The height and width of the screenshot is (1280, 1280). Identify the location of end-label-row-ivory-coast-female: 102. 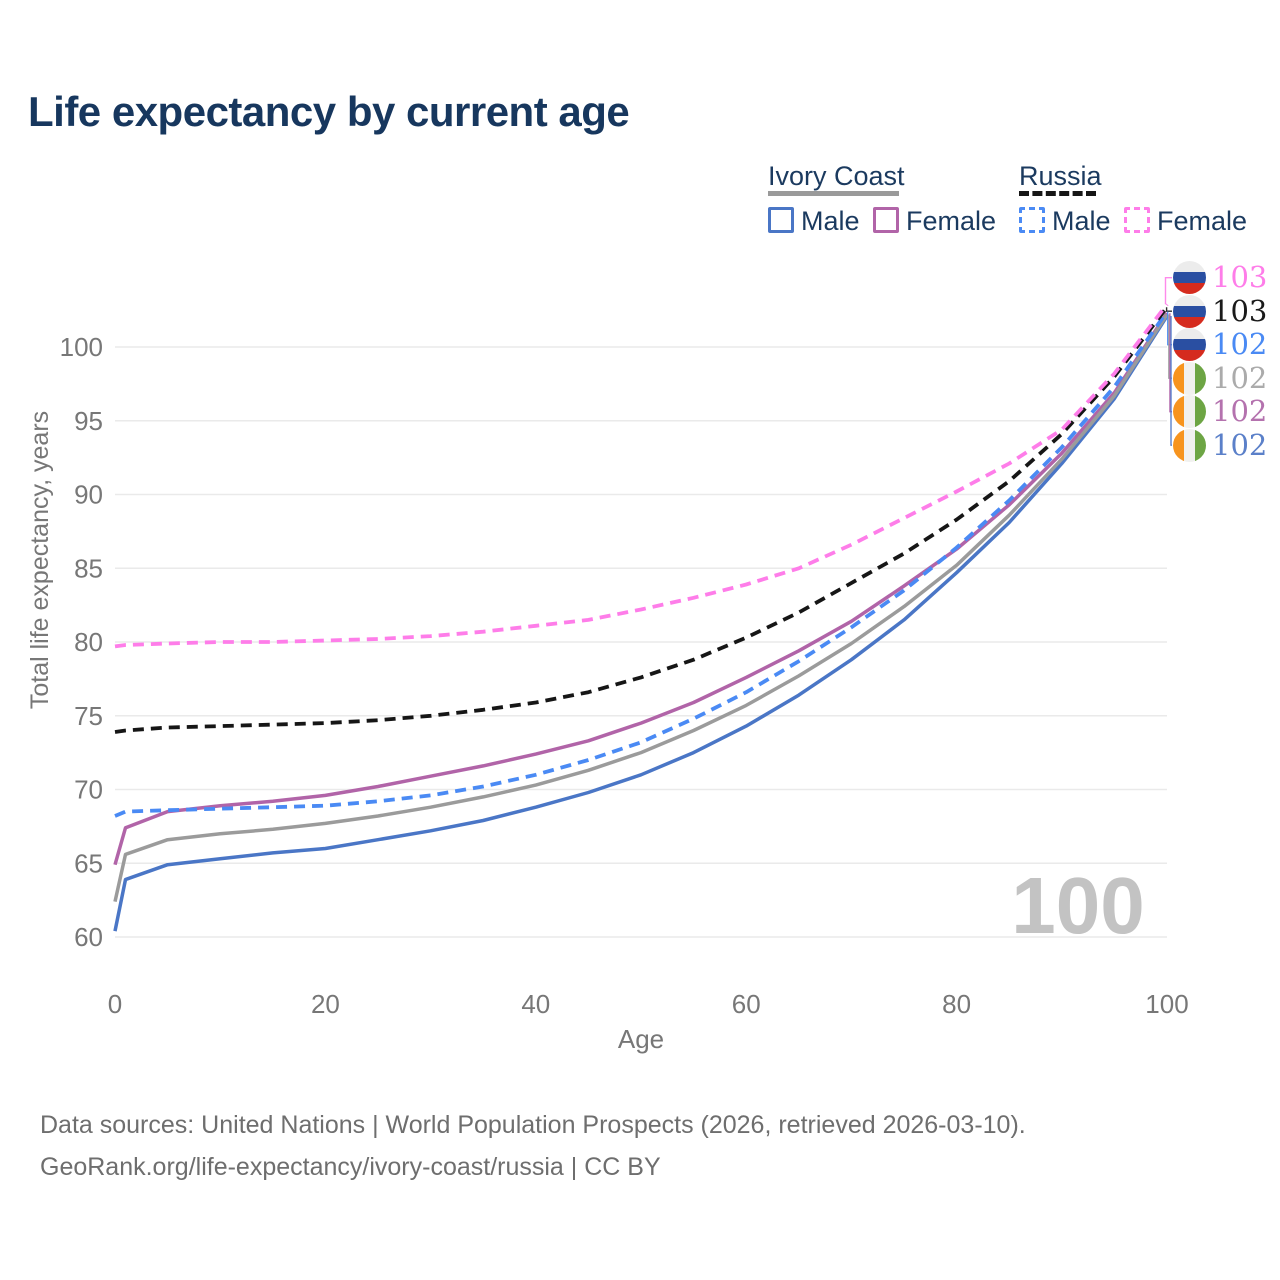
(1220, 412).